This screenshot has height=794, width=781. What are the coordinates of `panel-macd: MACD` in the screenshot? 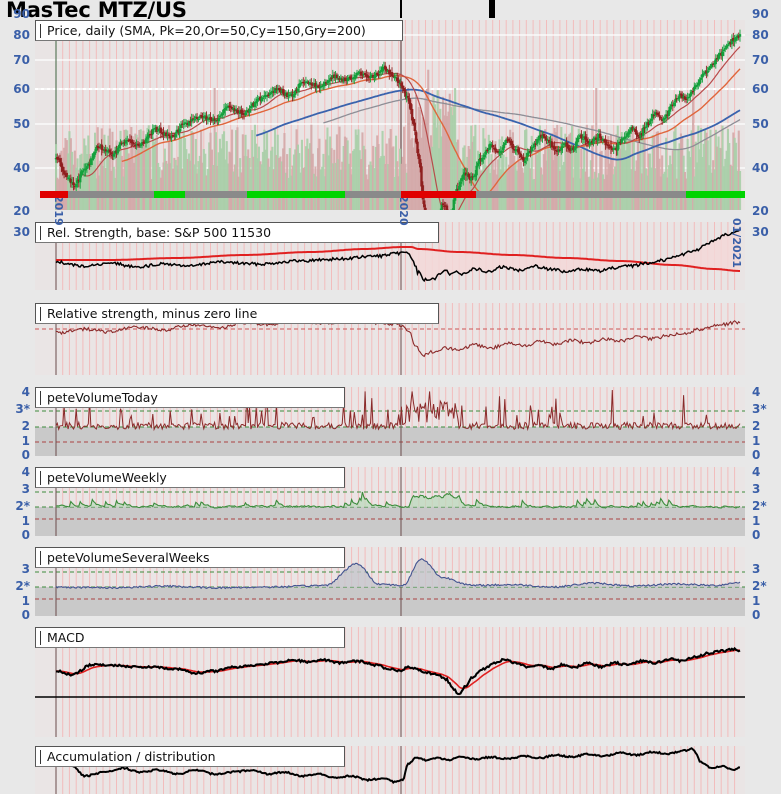 It's located at (390, 682).